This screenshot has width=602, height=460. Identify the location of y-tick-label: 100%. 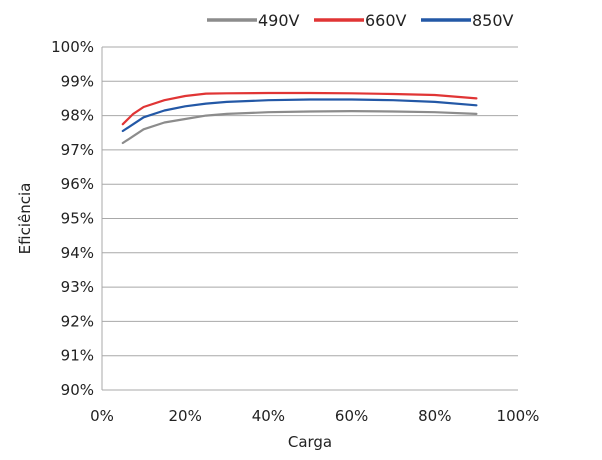
(72, 47).